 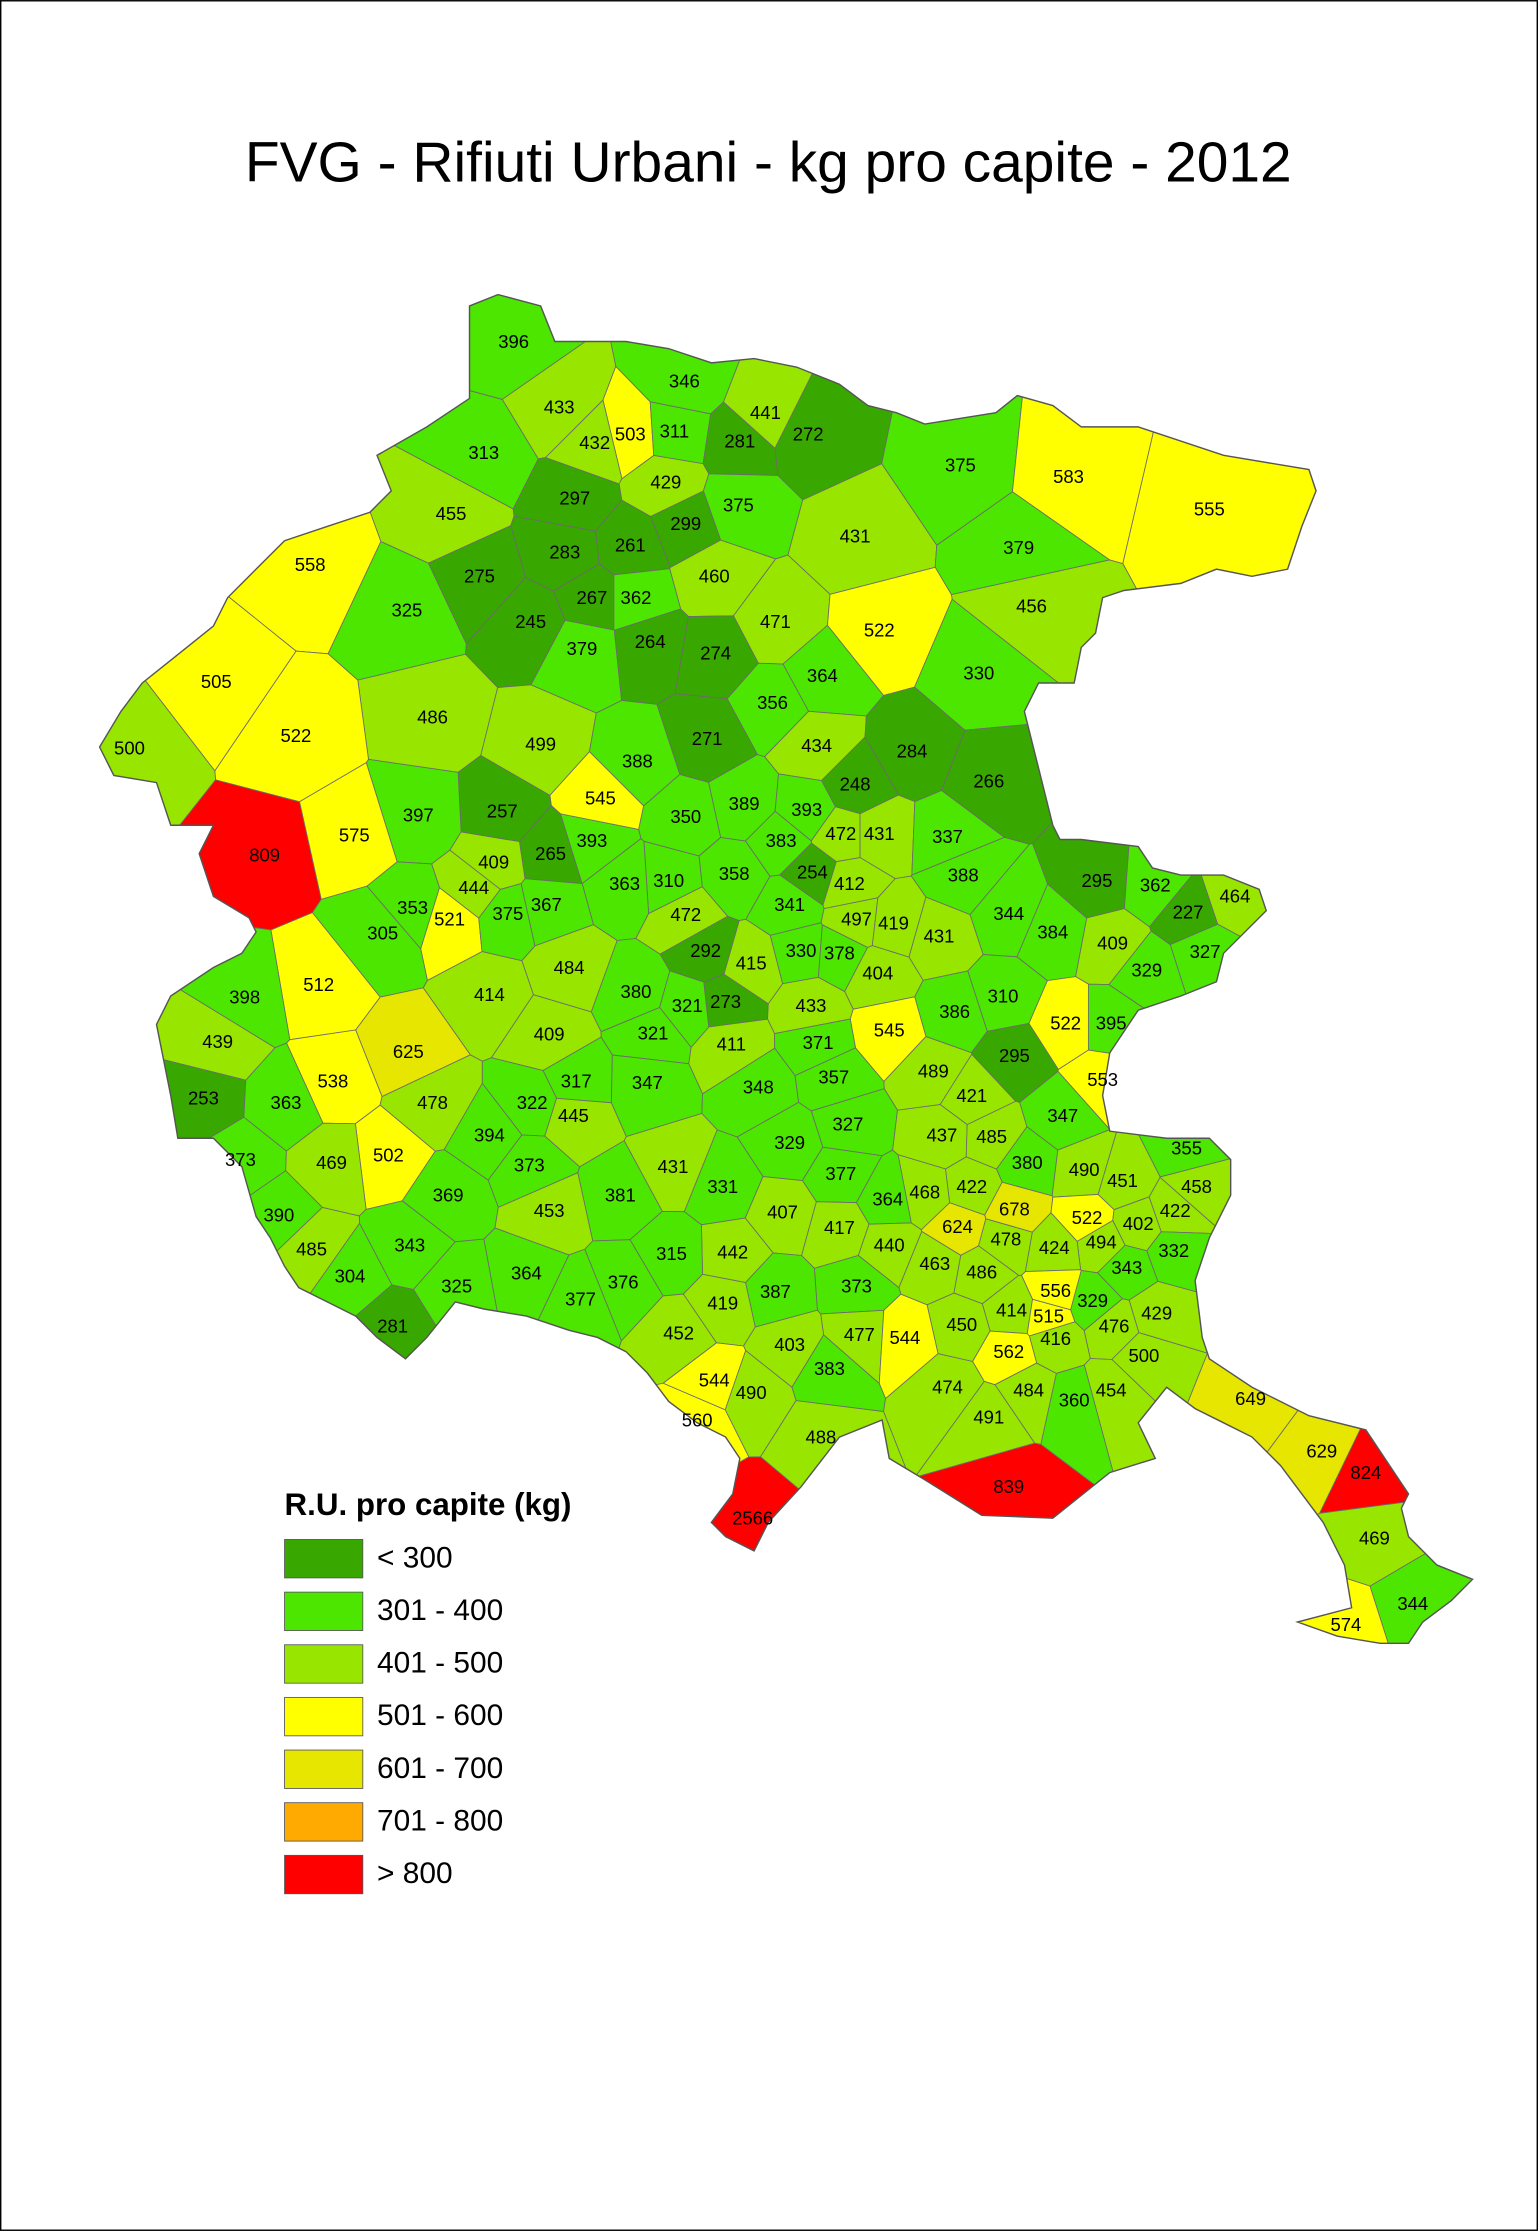 What do you see at coordinates (1196, 1186) in the screenshot?
I see `municipality-label: 458` at bounding box center [1196, 1186].